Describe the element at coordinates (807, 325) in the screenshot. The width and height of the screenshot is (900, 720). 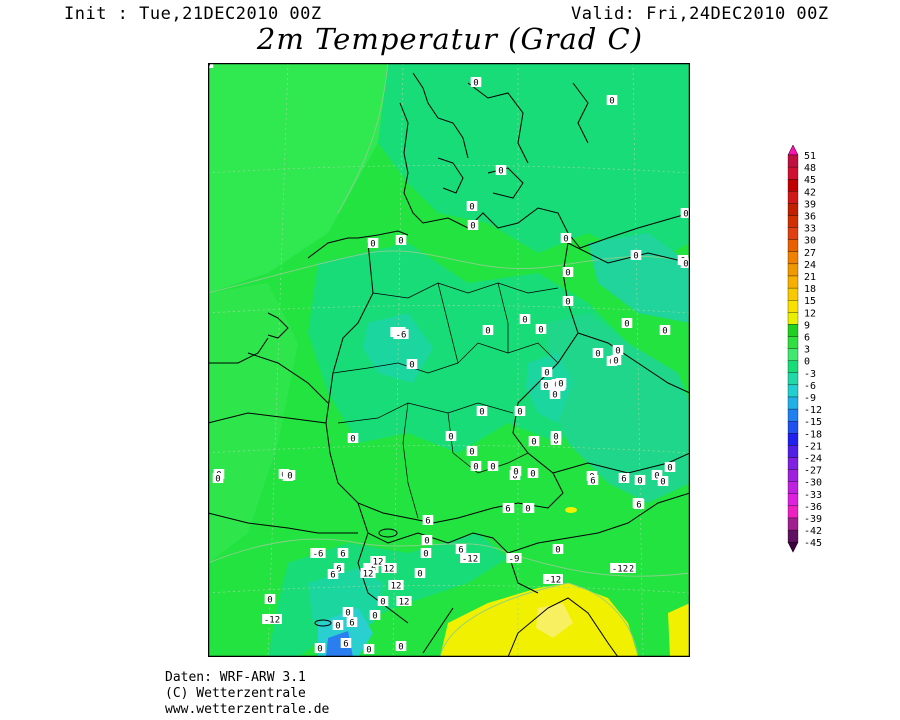
I see `legend-label: 9` at that location.